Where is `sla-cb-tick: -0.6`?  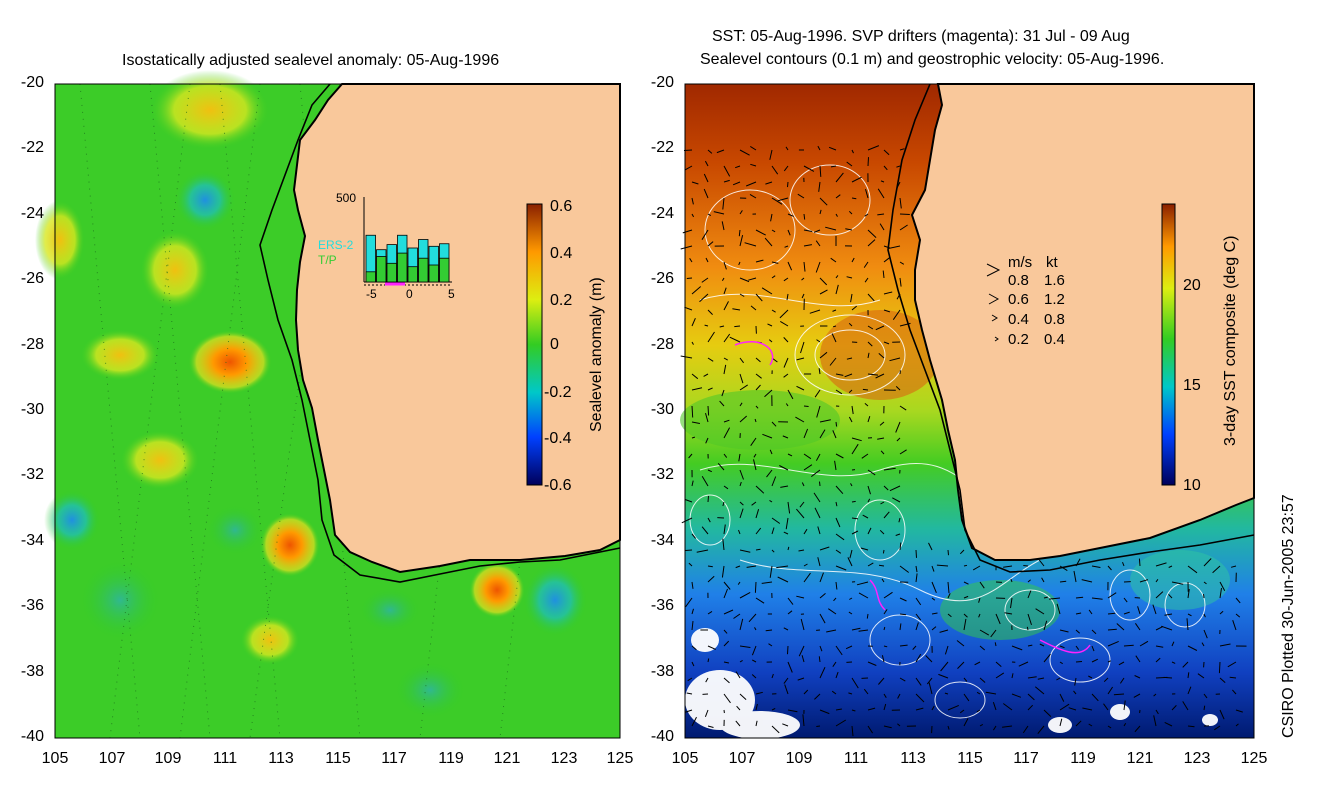 sla-cb-tick: -0.6 is located at coordinates (558, 485).